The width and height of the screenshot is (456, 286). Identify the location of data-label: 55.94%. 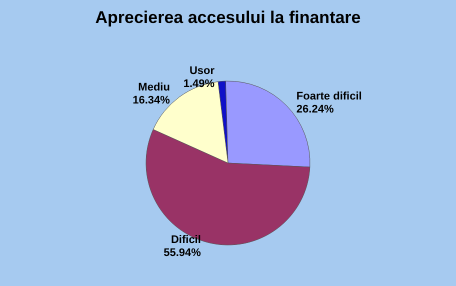
(183, 253).